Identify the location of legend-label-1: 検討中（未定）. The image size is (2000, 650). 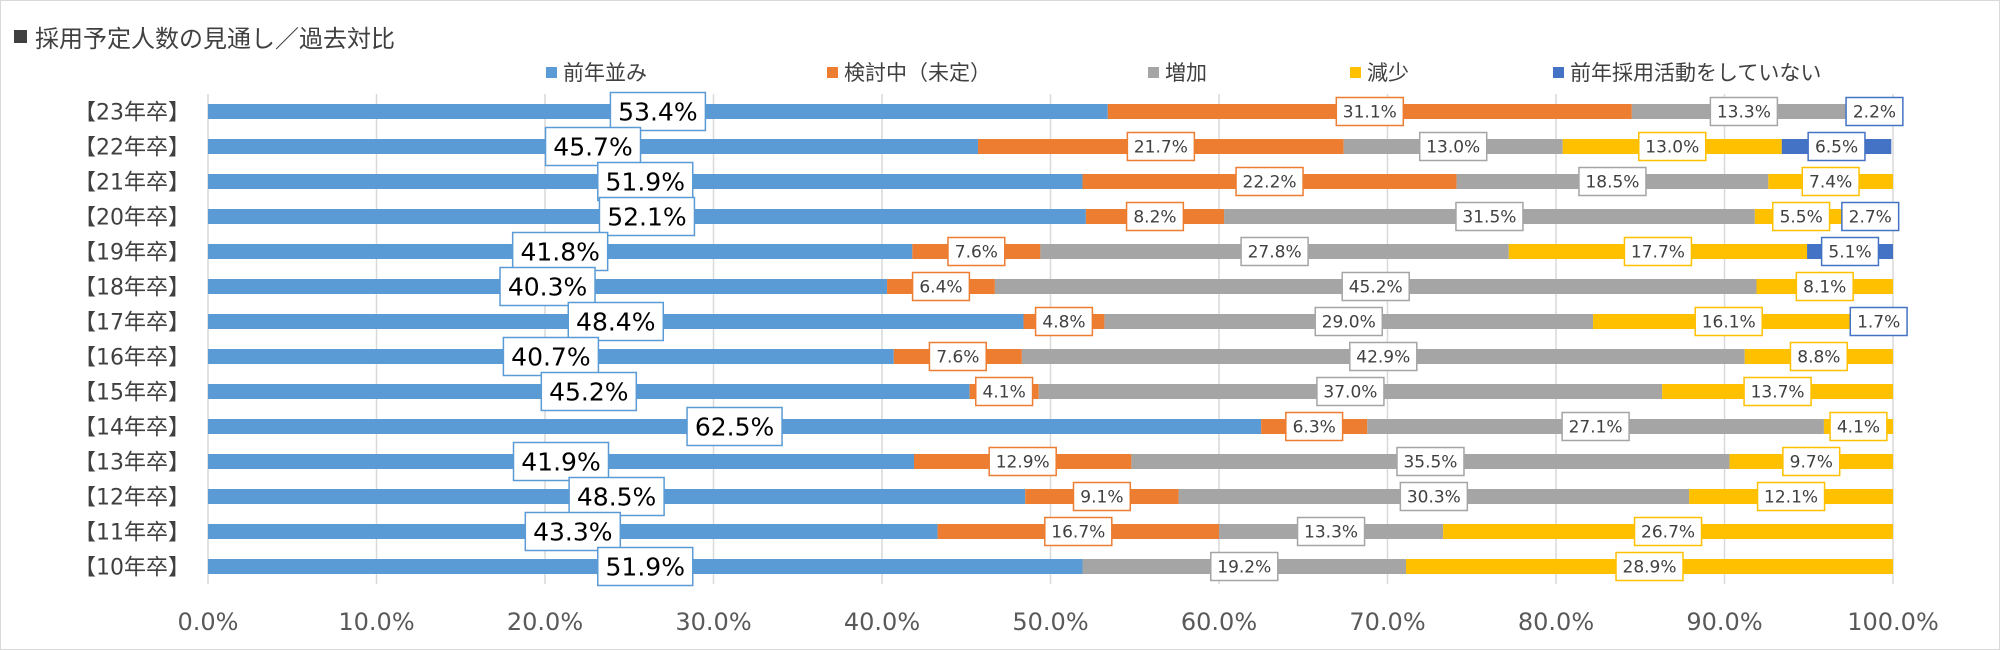
(917, 73).